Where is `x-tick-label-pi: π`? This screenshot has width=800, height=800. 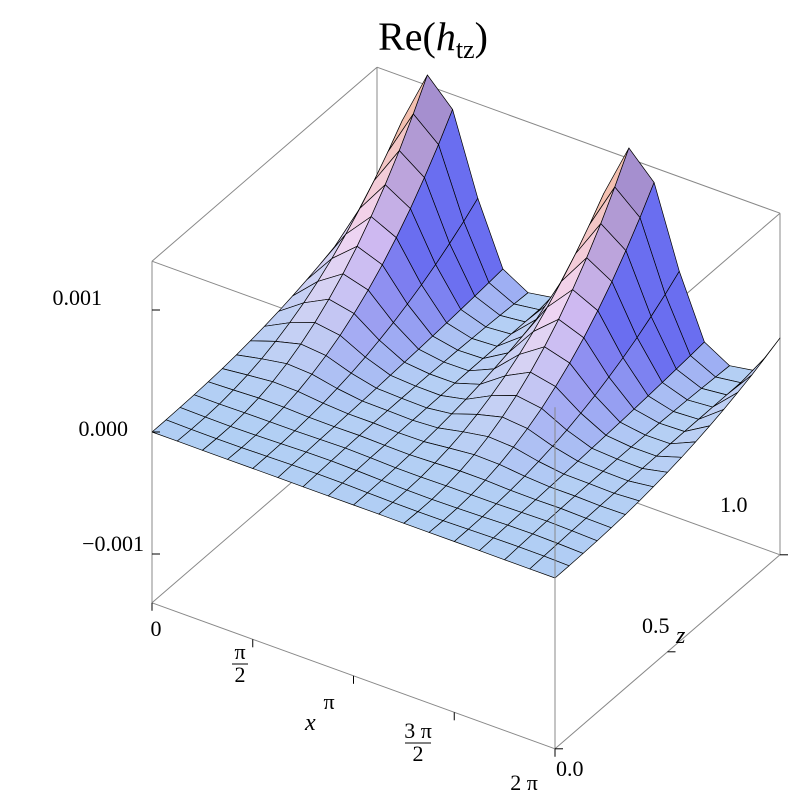
x-tick-label-pi: π is located at coordinates (328, 701).